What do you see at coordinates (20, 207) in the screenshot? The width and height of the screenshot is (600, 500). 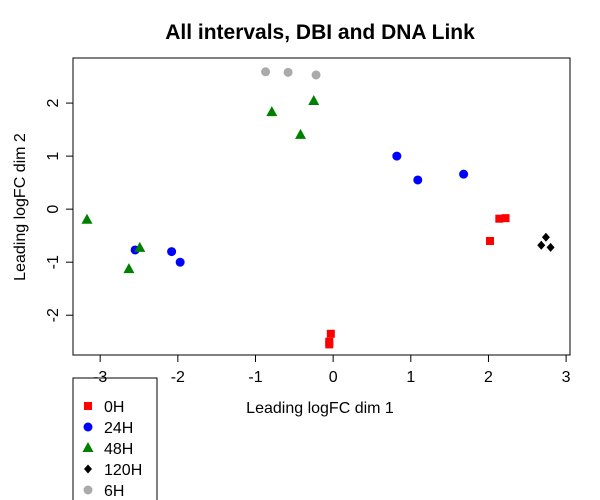 I see `y-axis-label: Leading logFC dim 2` at bounding box center [20, 207].